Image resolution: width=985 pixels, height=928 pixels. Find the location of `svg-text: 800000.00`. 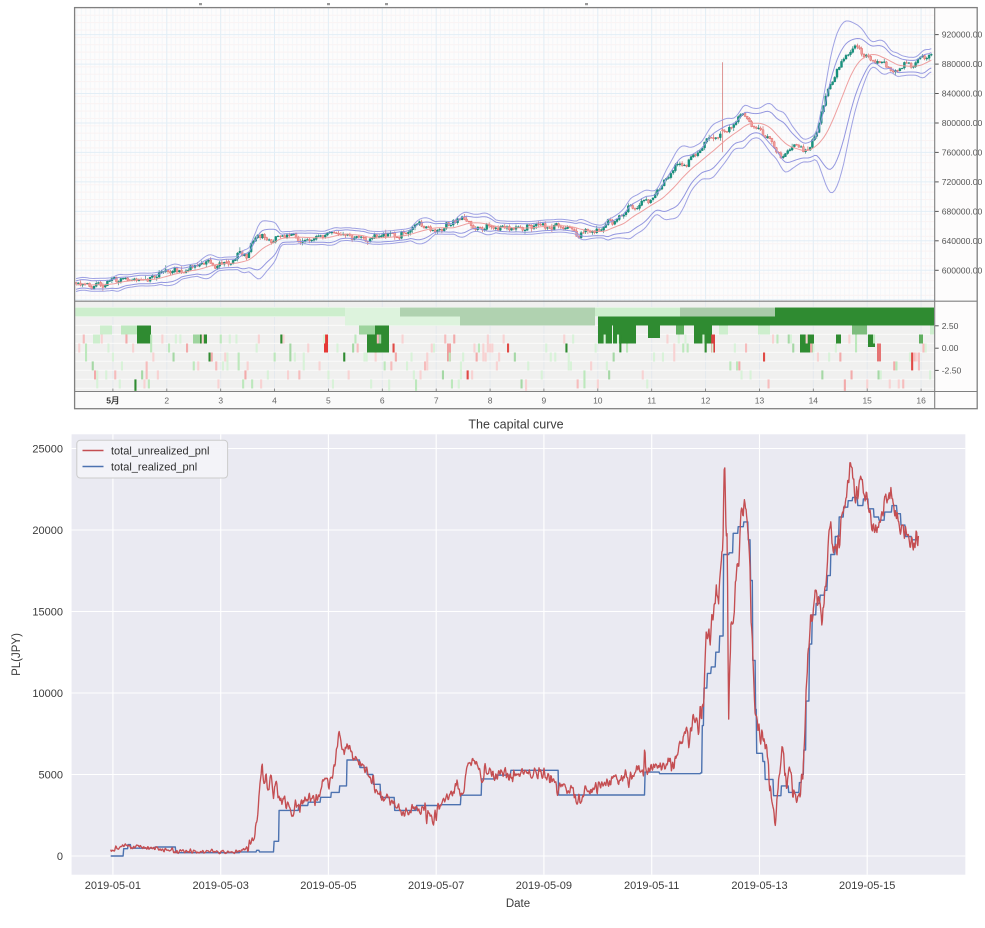

svg-text: 800000.00 is located at coordinates (962, 123).